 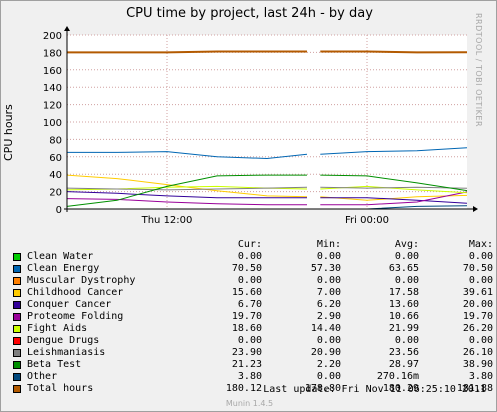 I want to click on legend-cur: 3.80, so click(x=249, y=376).